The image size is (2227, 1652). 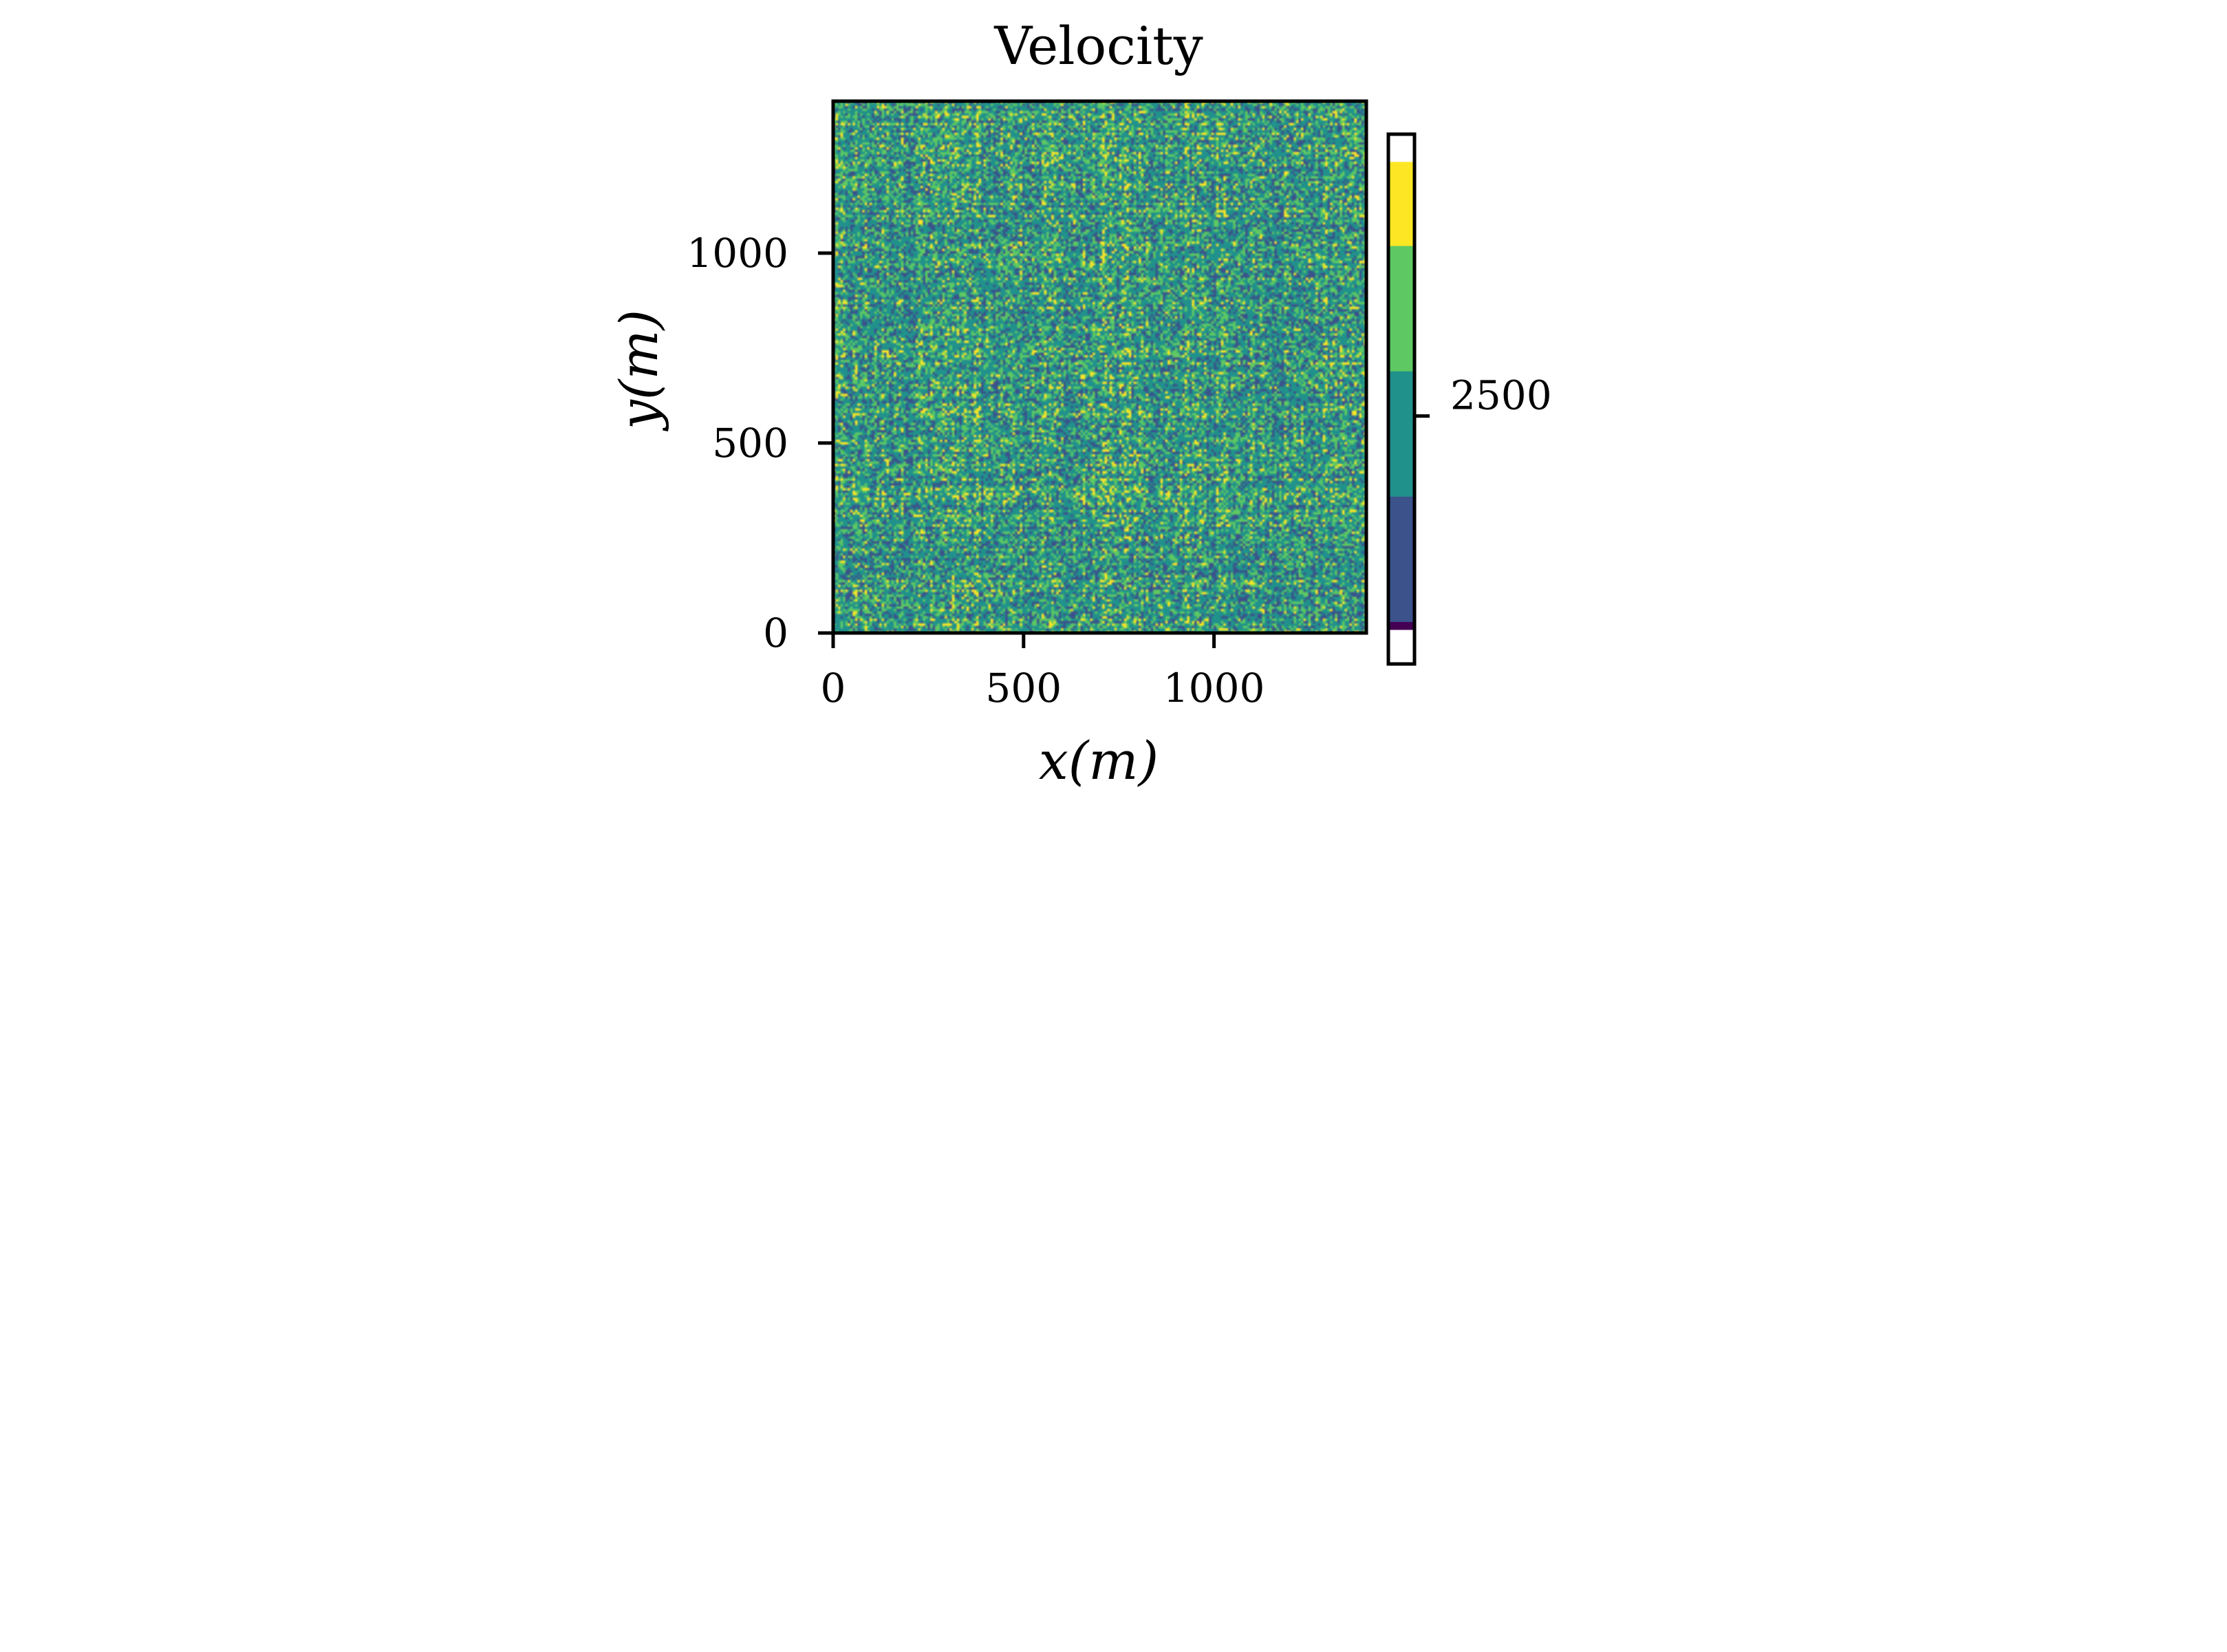 I want to click on x-tick-label: 0, so click(x=833, y=688).